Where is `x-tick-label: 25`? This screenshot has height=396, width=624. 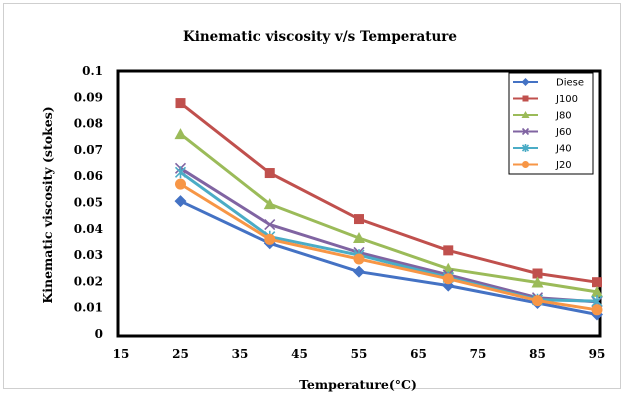 x-tick-label: 25 is located at coordinates (180, 354).